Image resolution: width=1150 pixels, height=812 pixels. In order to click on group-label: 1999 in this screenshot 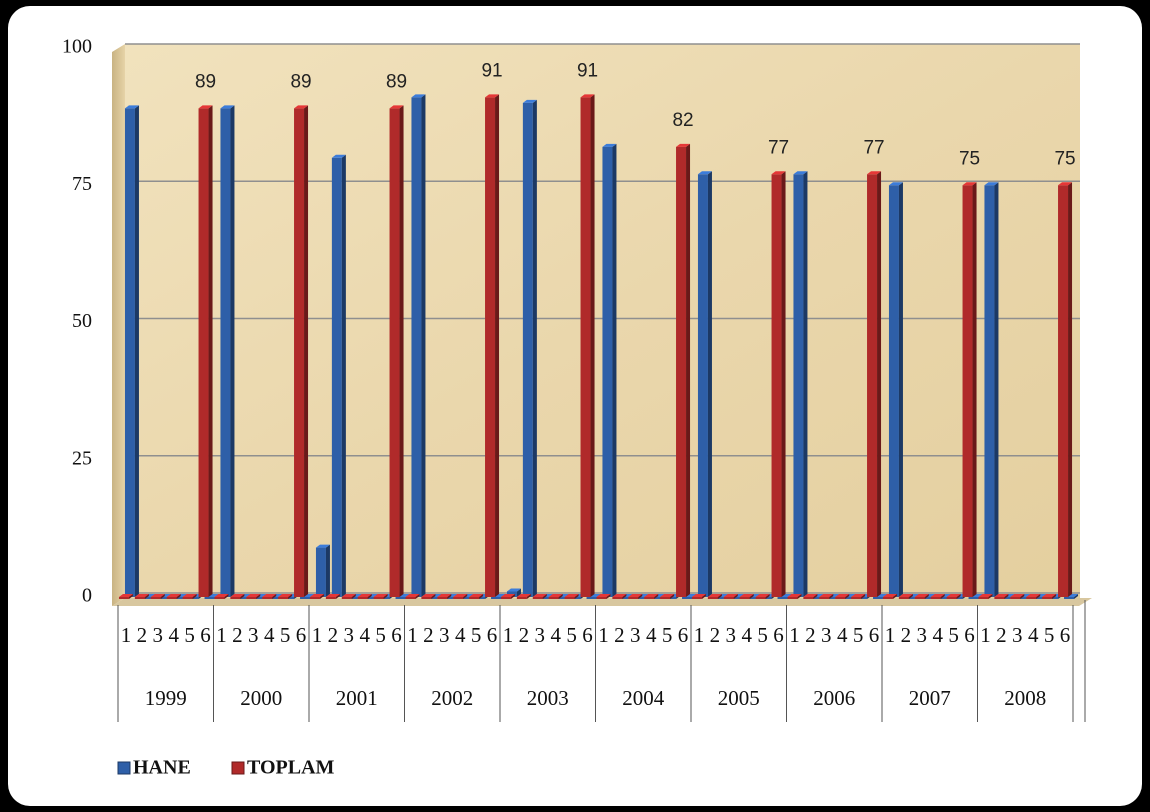, I will do `click(166, 698)`.